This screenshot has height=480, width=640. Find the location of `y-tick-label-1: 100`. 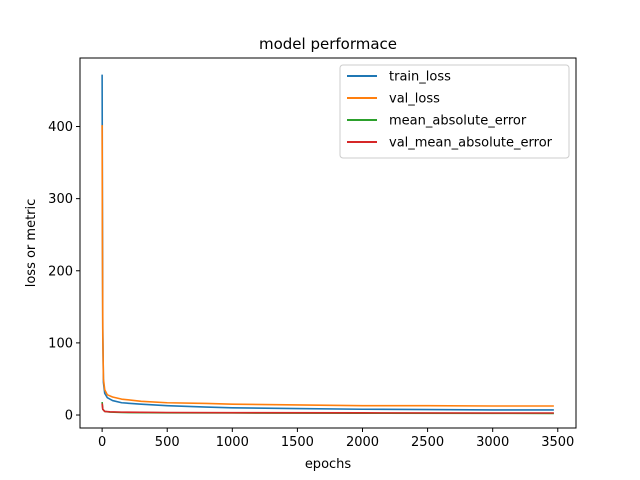

y-tick-label-1: 100 is located at coordinates (60, 343).